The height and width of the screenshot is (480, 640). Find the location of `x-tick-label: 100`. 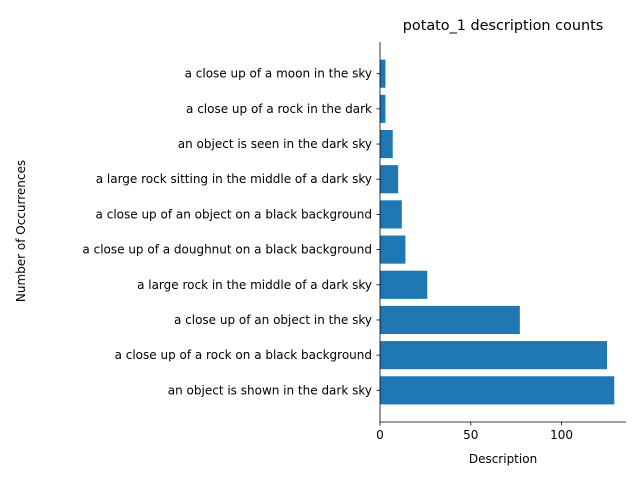

x-tick-label: 100 is located at coordinates (561, 435).